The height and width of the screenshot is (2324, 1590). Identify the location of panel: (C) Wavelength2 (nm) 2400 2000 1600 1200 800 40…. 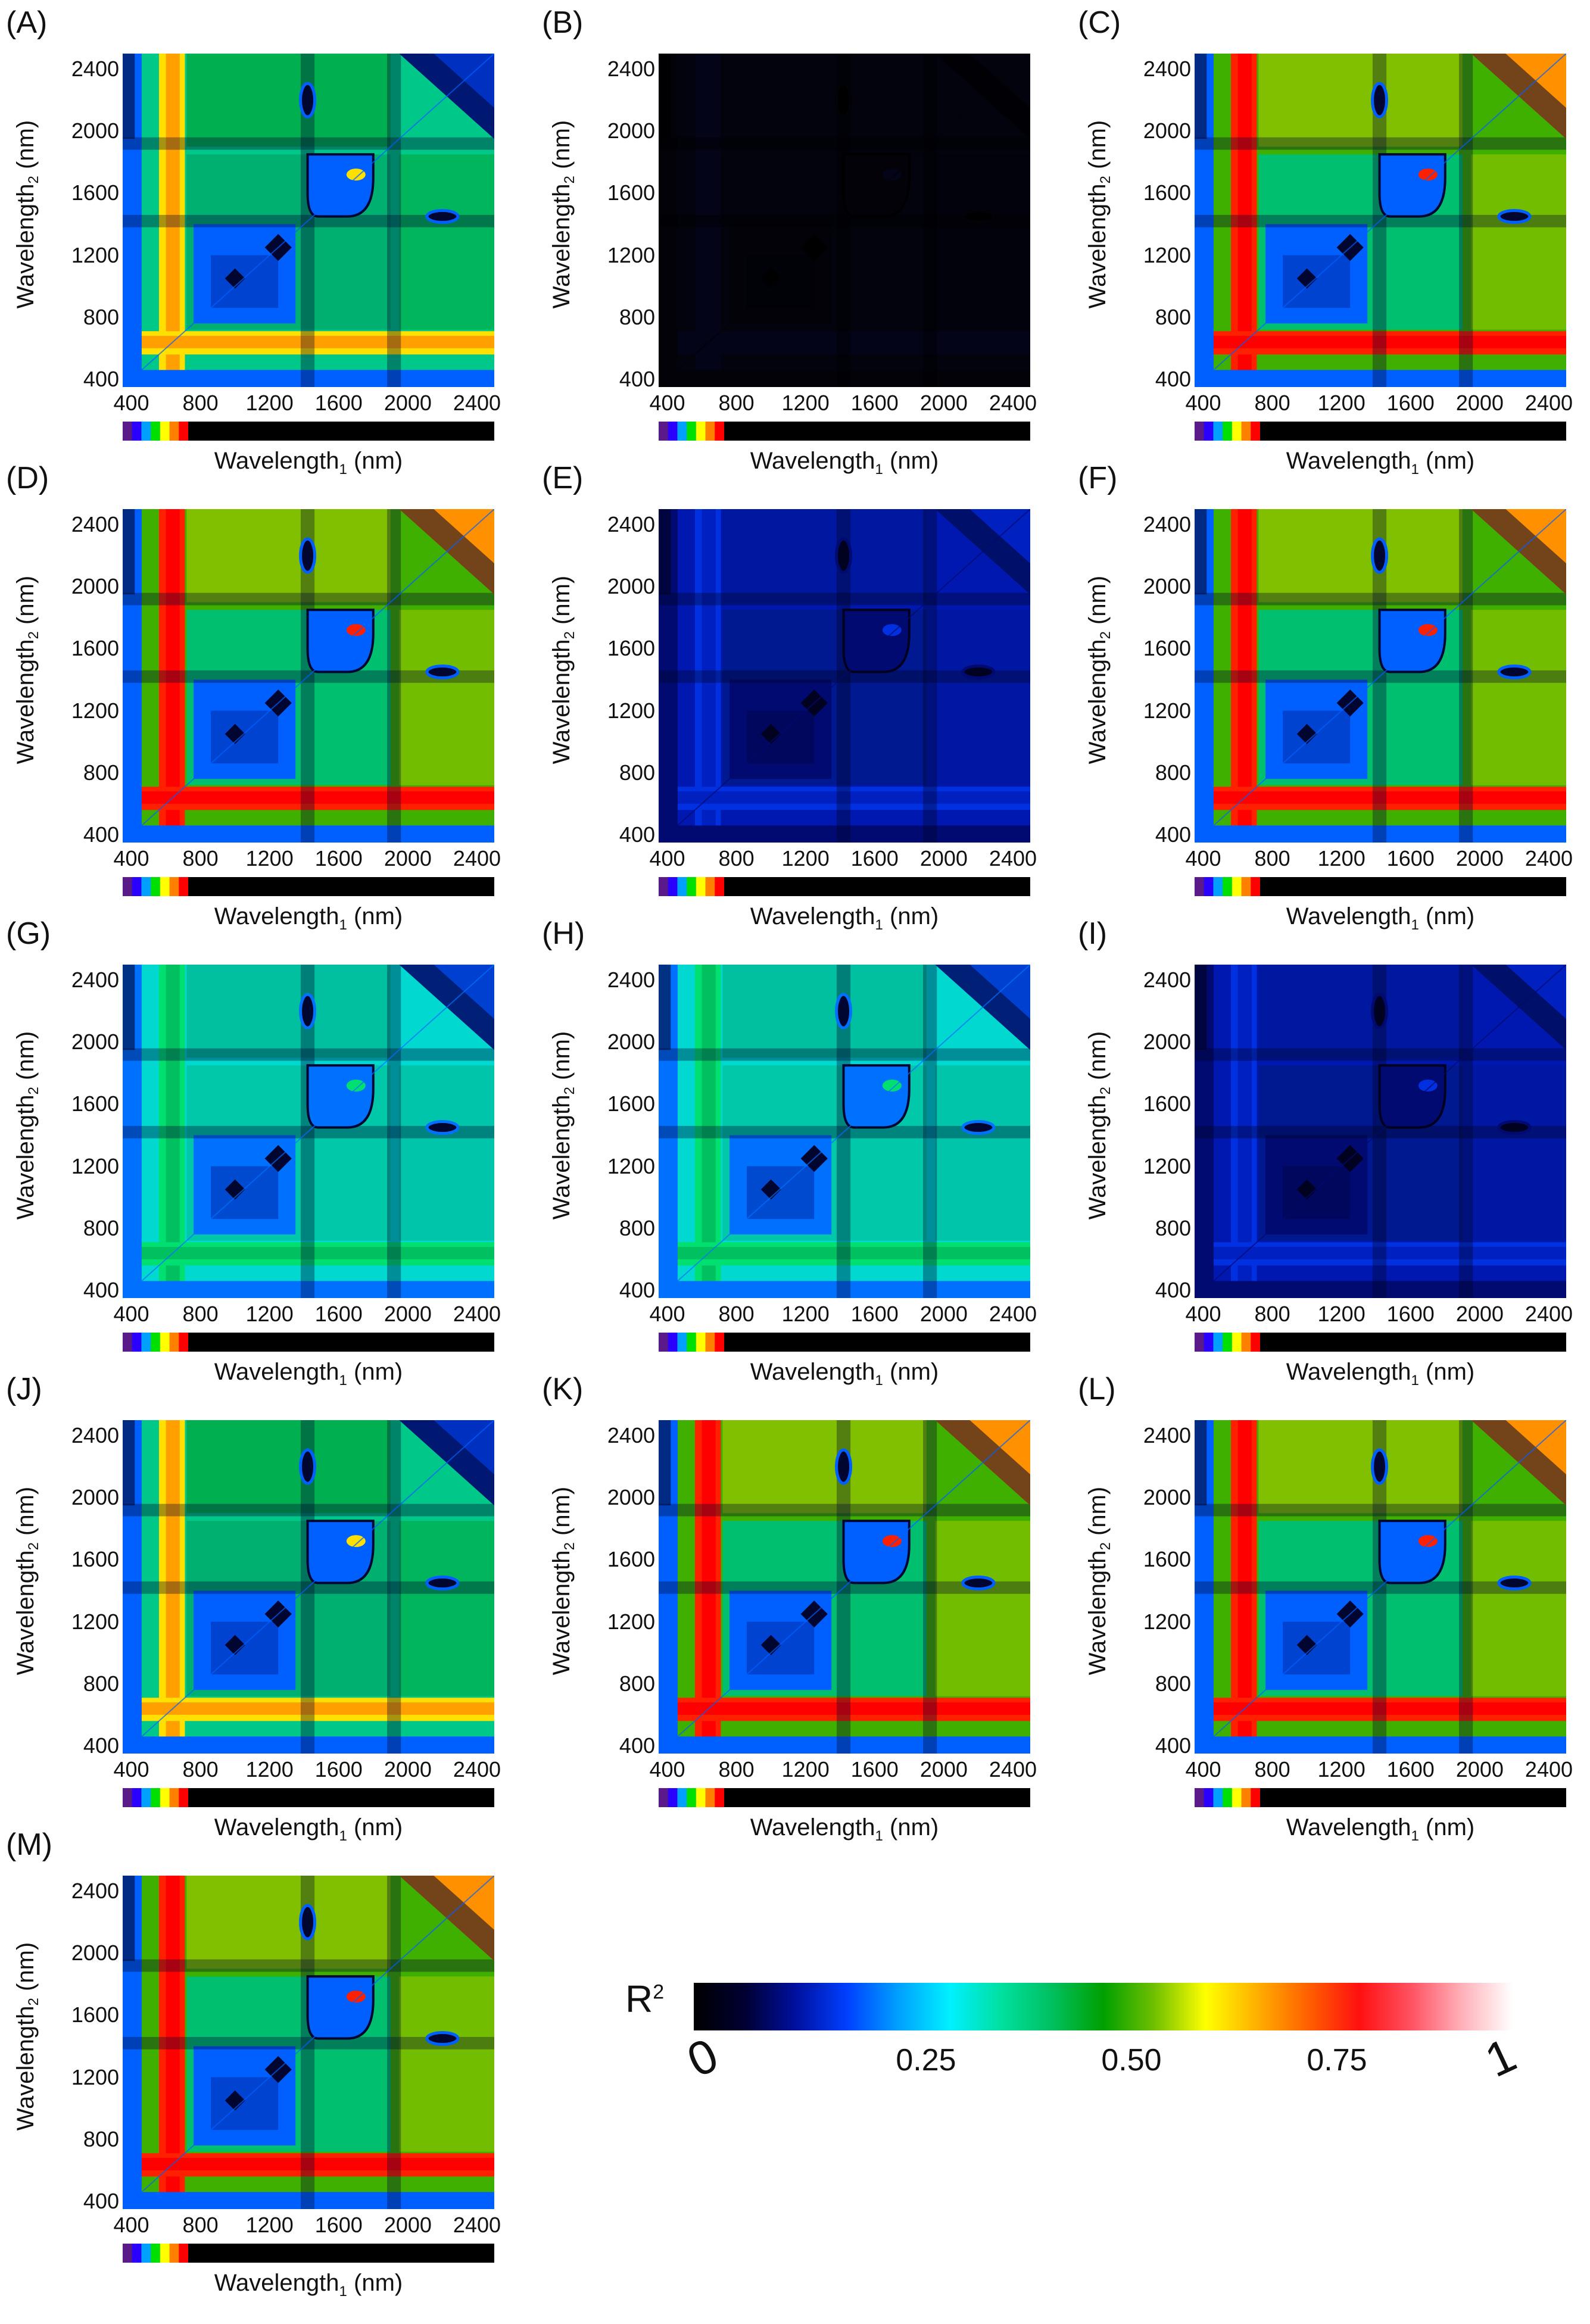
(1328, 239).